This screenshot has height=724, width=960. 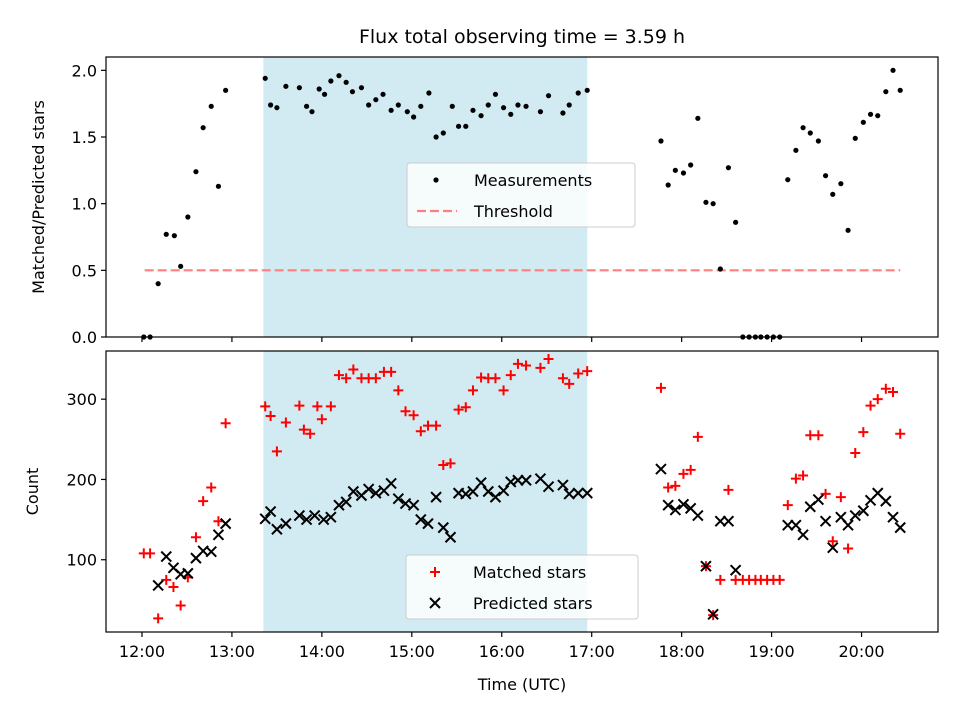 I want to click on legend-marker-plus, so click(x=435, y=572).